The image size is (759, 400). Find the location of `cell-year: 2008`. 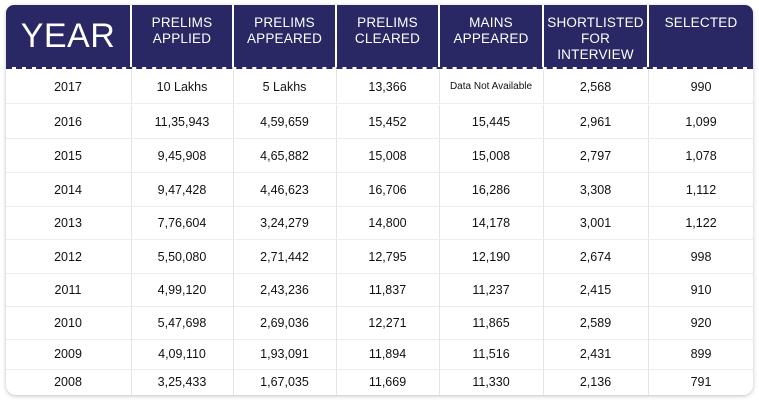

cell-year: 2008 is located at coordinates (68, 382).